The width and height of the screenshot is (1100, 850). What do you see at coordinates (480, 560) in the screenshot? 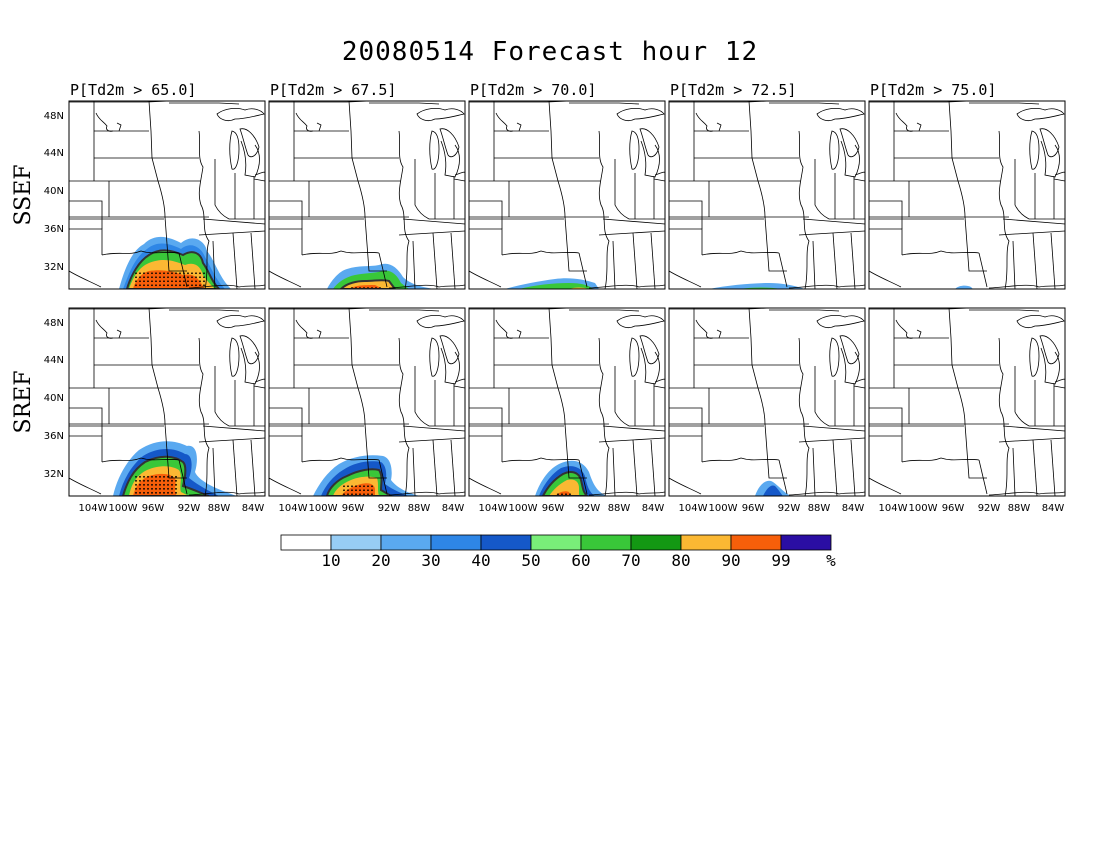
I see `colorbar-label: 40` at bounding box center [480, 560].